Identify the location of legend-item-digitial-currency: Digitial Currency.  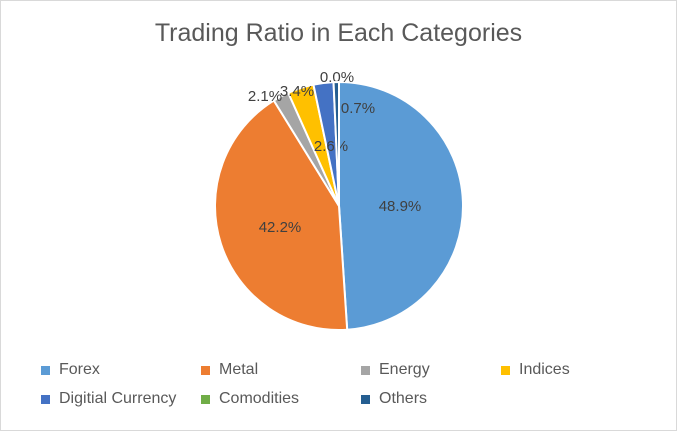
(108, 399).